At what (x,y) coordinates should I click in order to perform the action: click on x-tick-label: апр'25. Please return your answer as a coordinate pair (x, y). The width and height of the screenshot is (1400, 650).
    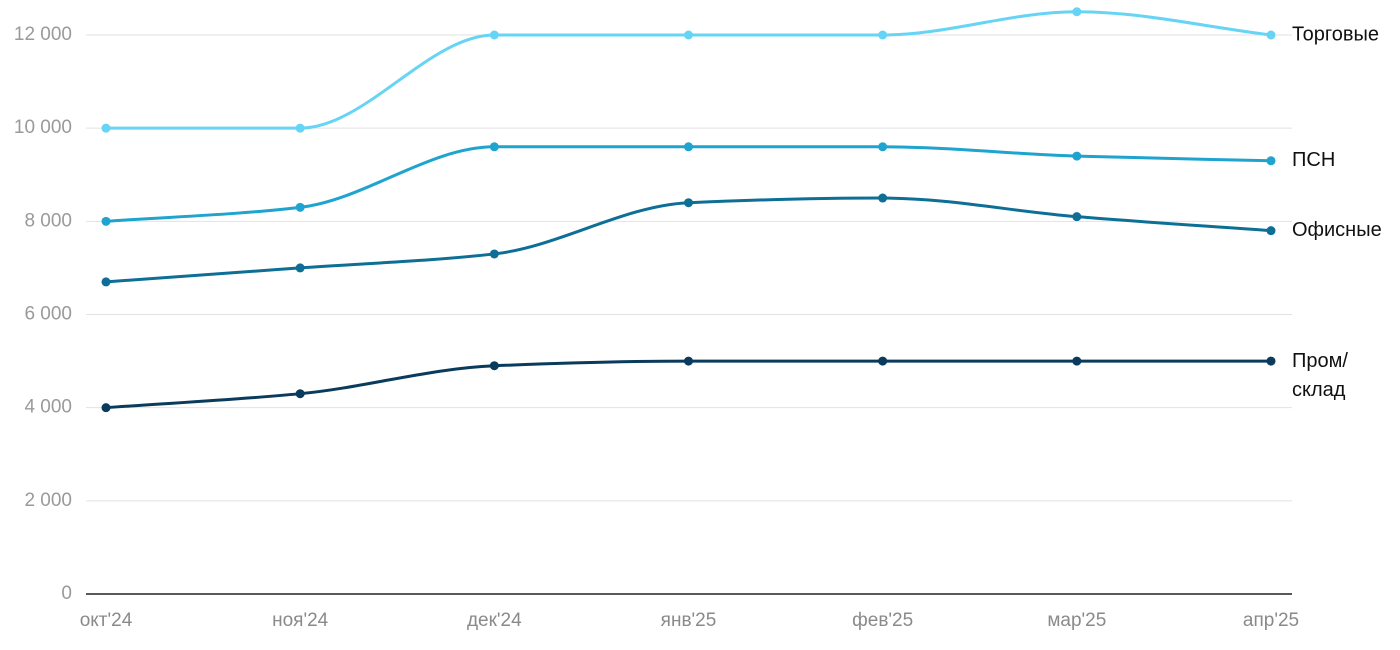
    Looking at the image, I should click on (1271, 620).